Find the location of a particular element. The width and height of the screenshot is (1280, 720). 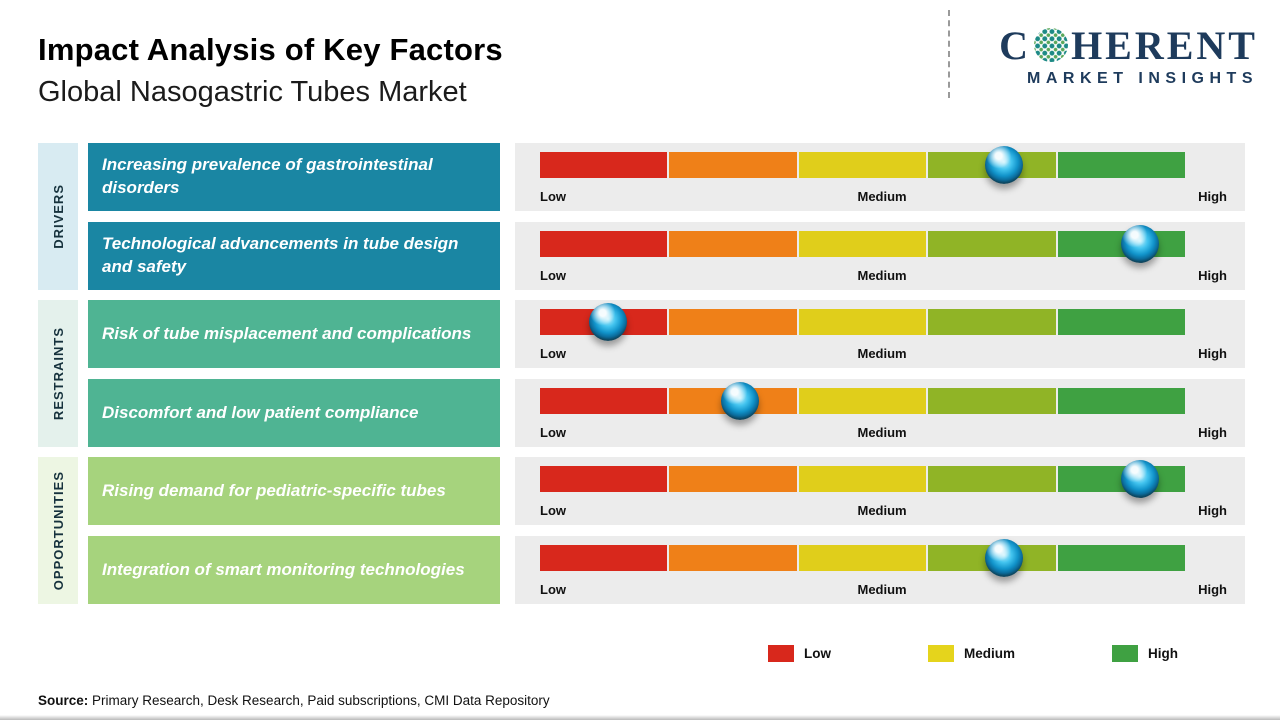

page-title: Impact Analysis of Key Factors is located at coordinates (270, 49).